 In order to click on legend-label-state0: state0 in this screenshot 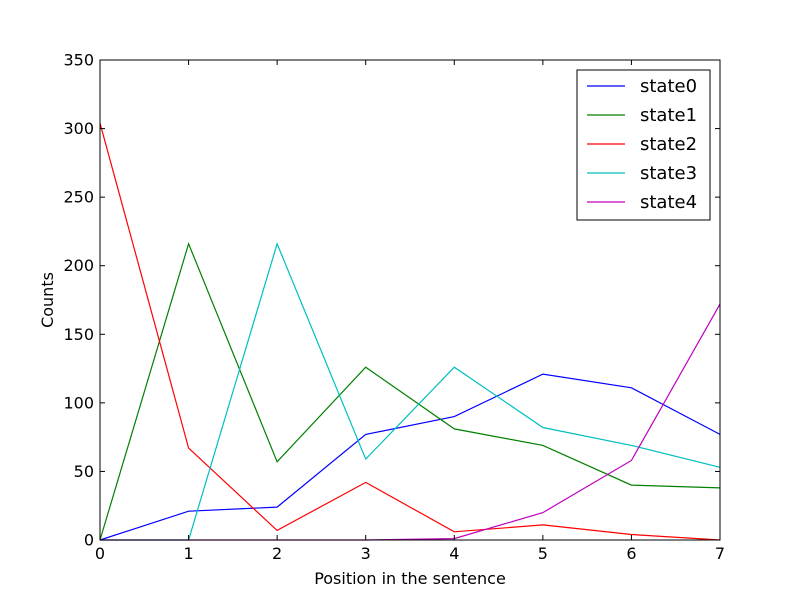, I will do `click(668, 86)`.